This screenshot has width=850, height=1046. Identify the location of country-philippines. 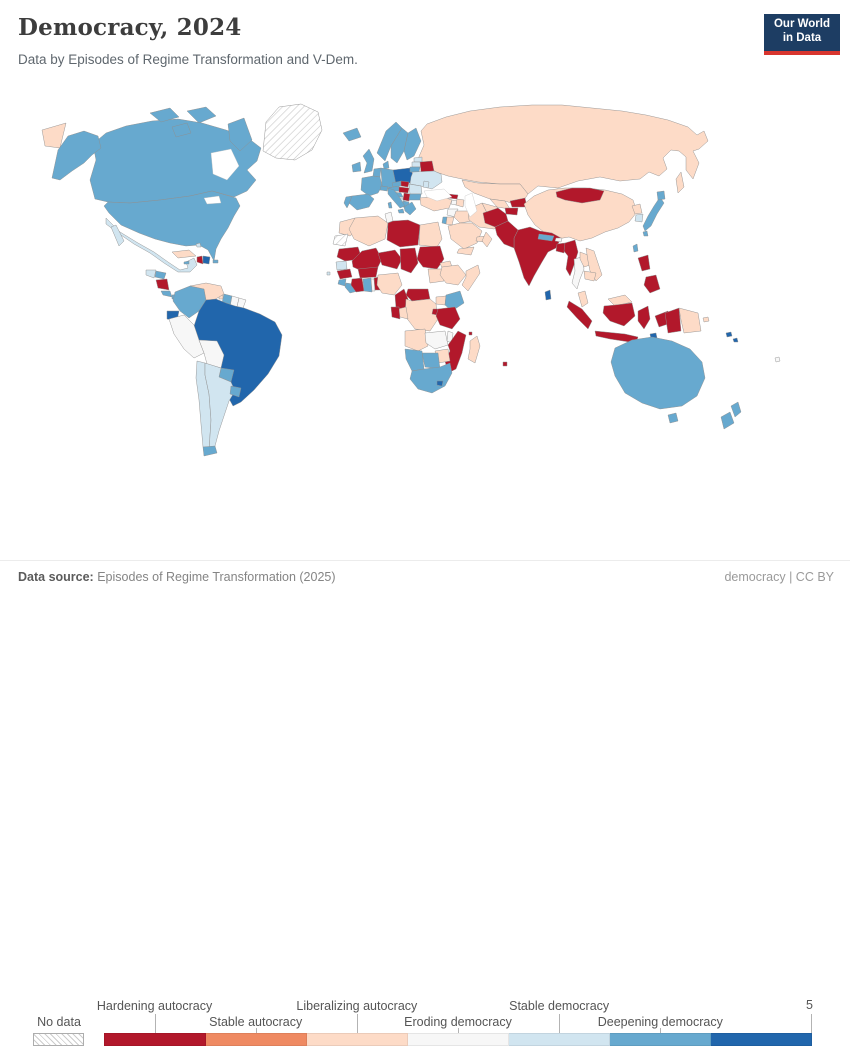
(652, 284).